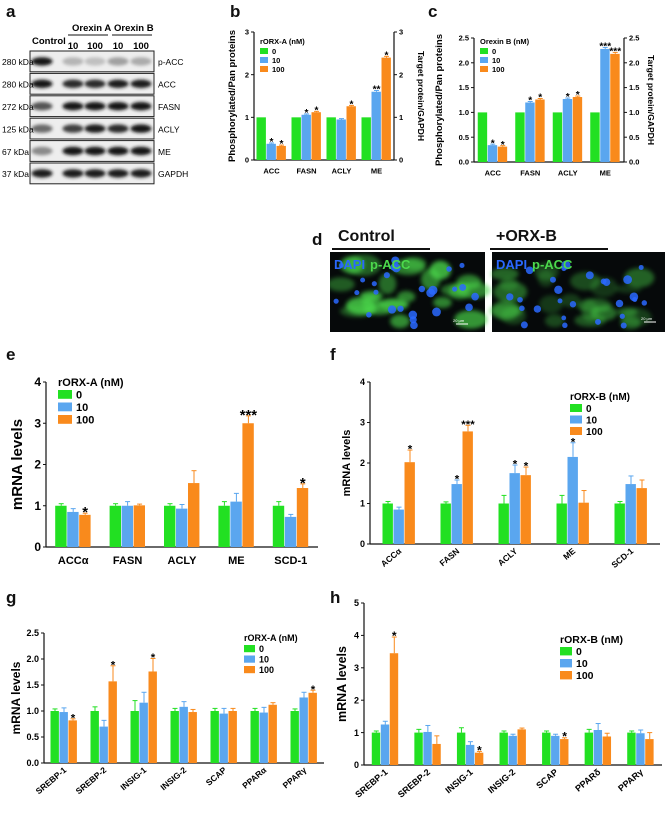 Image resolution: width=669 pixels, height=815 pixels. I want to click on significance-star: ***, so click(468, 425).